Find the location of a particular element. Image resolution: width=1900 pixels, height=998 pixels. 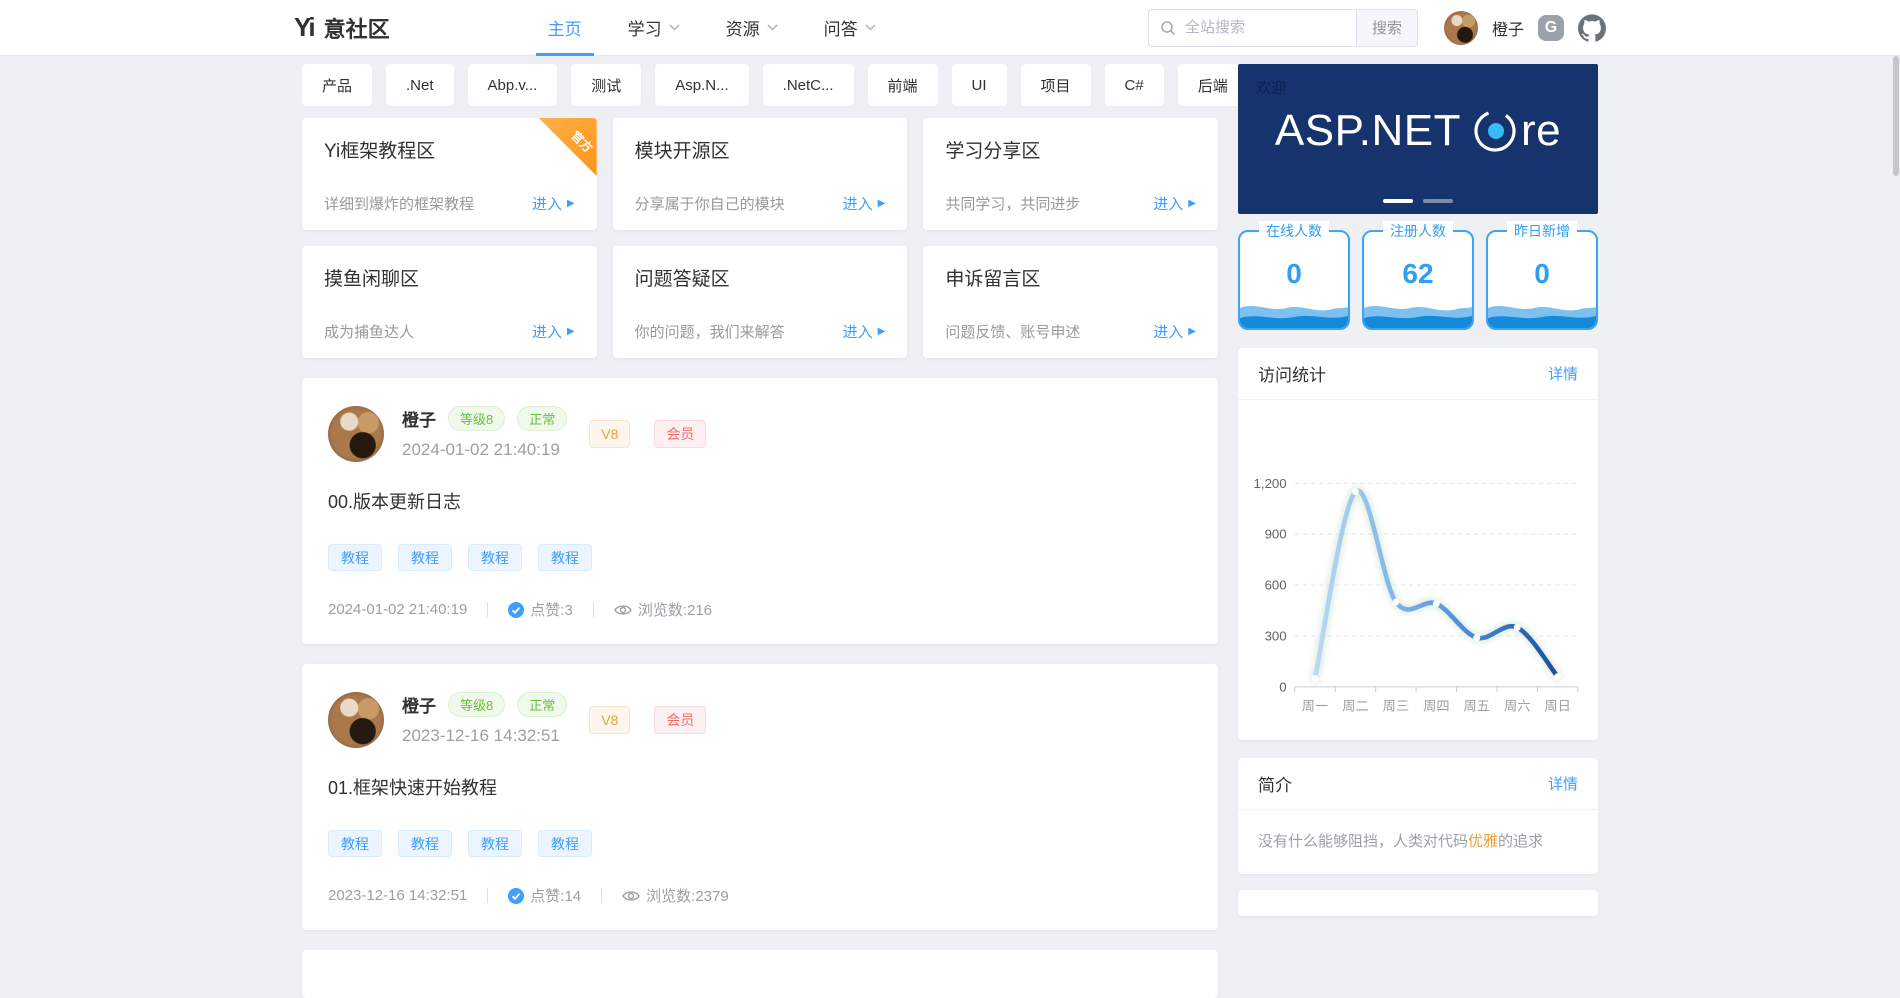

svg-text: 周一 is located at coordinates (1315, 705).